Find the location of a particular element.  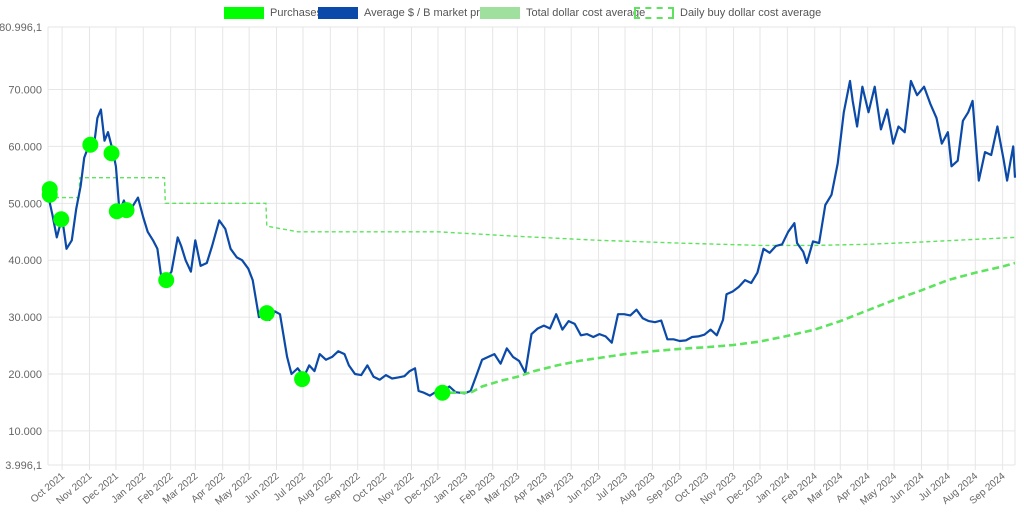

series-line-total-dca is located at coordinates (727, 327).